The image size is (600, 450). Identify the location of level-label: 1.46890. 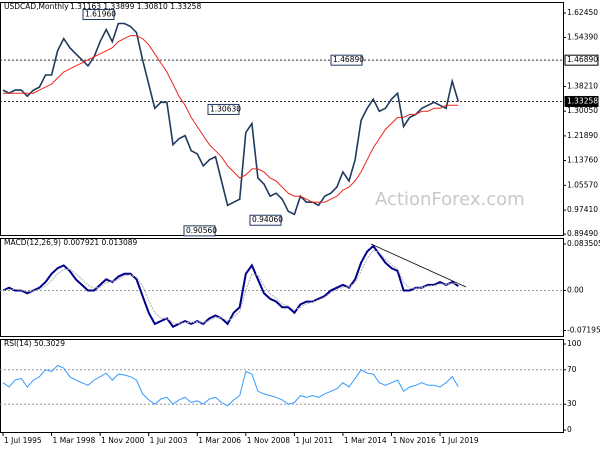
(582, 59).